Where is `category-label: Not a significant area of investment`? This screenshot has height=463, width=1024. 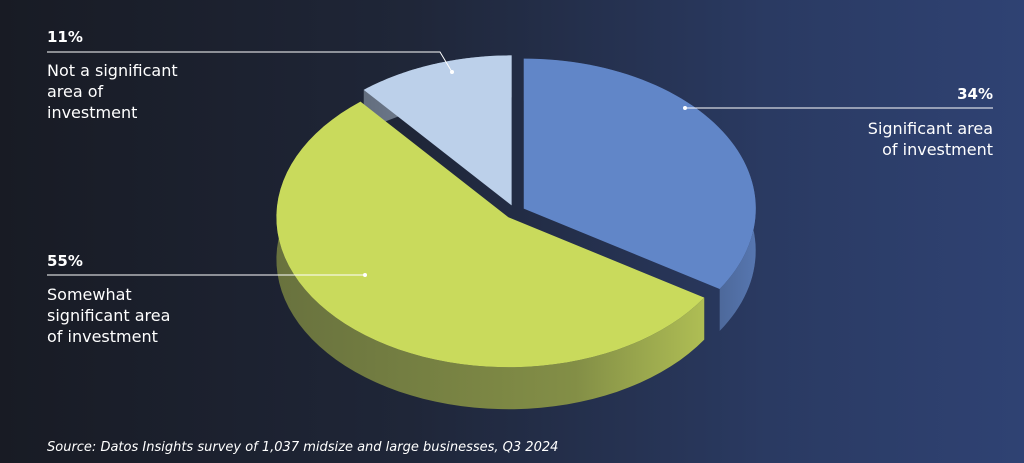 category-label: Not a significant area of investment is located at coordinates (112, 91).